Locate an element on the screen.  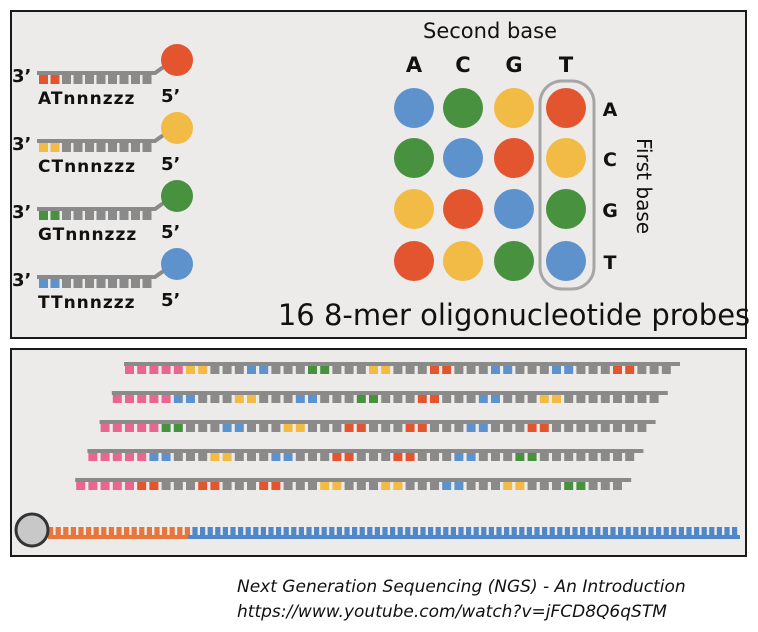
second-base-C: C is located at coordinates (462, 65).